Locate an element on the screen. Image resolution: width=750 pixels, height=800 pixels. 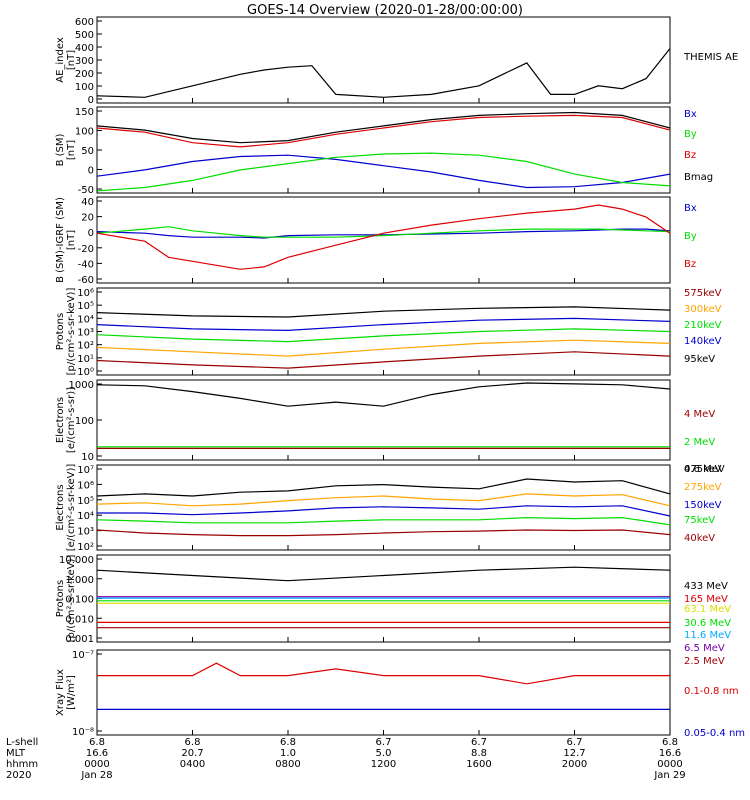
legend-label: By is located at coordinates (690, 134).